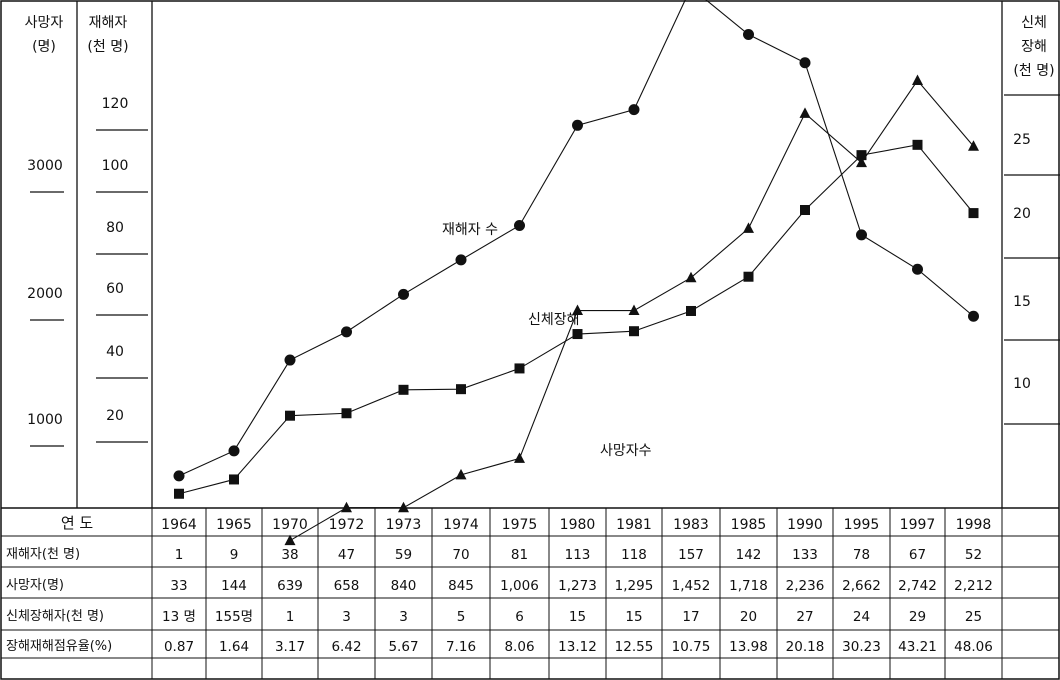 This screenshot has width=1060, height=680. Describe the element at coordinates (540, 47) in the screenshot. I see `axis-labels: 사망자 (명) 재해자 (천 명) 신체 장해 (천 명)` at that location.